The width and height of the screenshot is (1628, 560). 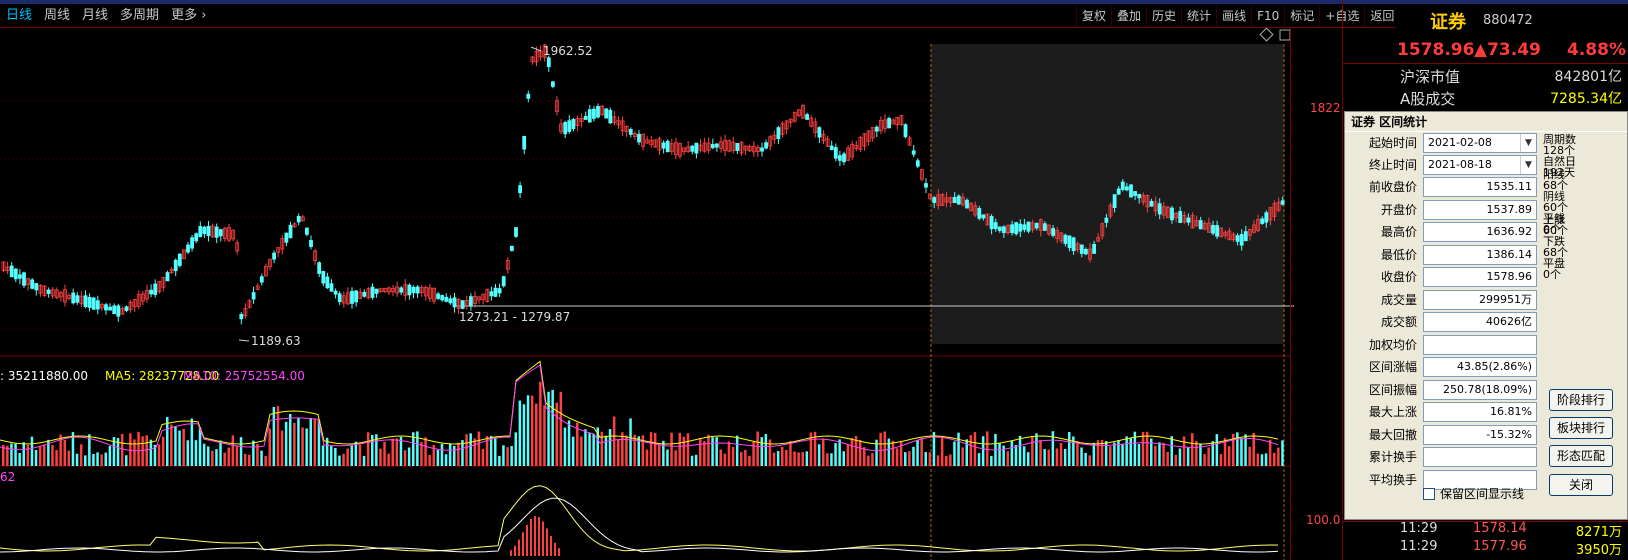 I want to click on close-button: 关闭, so click(x=1581, y=485).